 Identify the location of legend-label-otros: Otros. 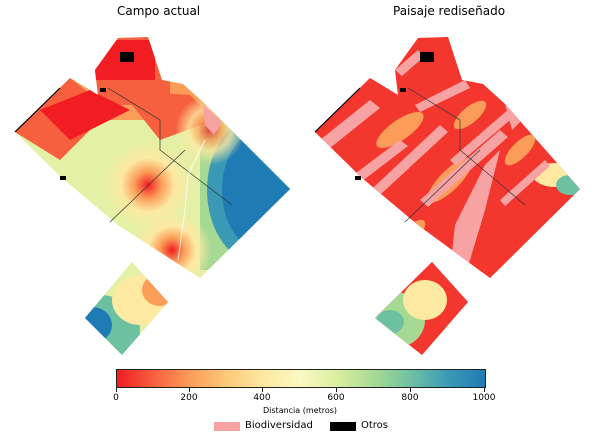
(375, 425).